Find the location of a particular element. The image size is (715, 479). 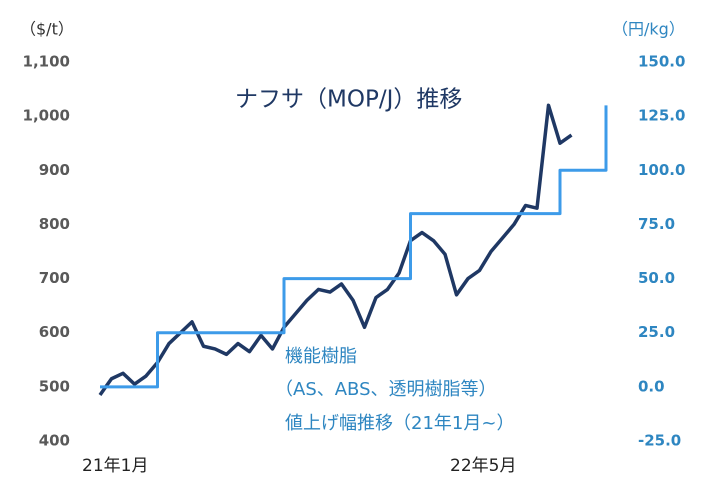

y2-tick-label: 125.0 is located at coordinates (661, 116).